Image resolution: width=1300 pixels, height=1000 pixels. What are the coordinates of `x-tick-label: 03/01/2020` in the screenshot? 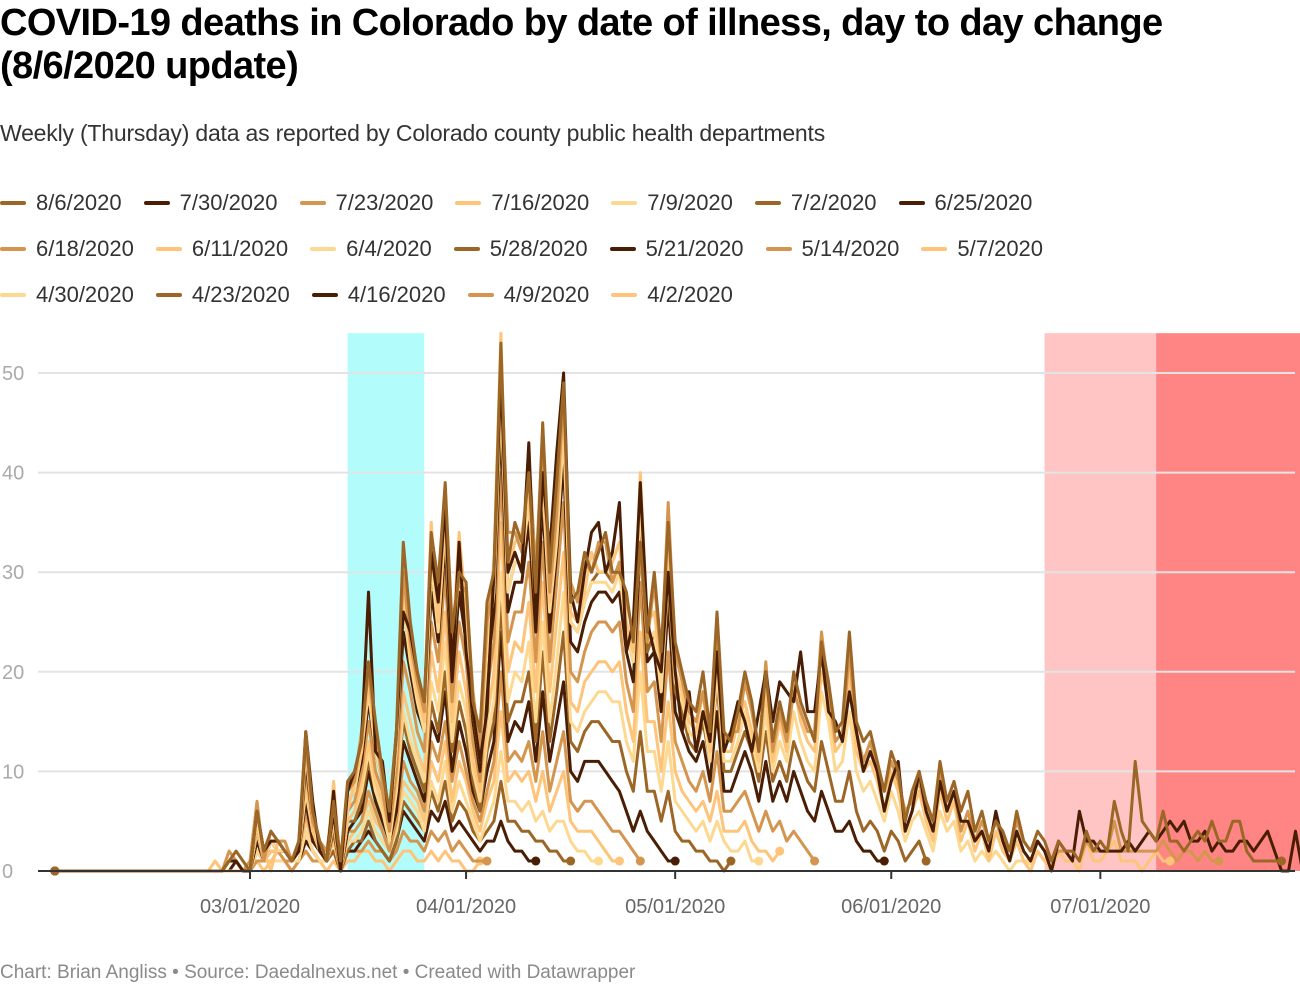 It's located at (250, 907).